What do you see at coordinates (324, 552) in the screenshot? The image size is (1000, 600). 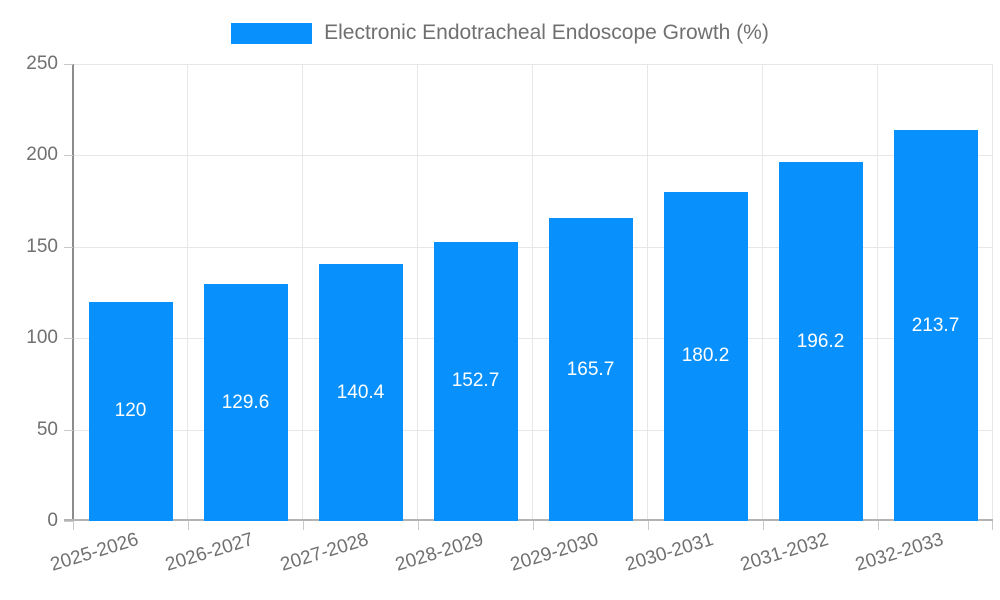 I see `x-tick-label: 2027-2028` at bounding box center [324, 552].